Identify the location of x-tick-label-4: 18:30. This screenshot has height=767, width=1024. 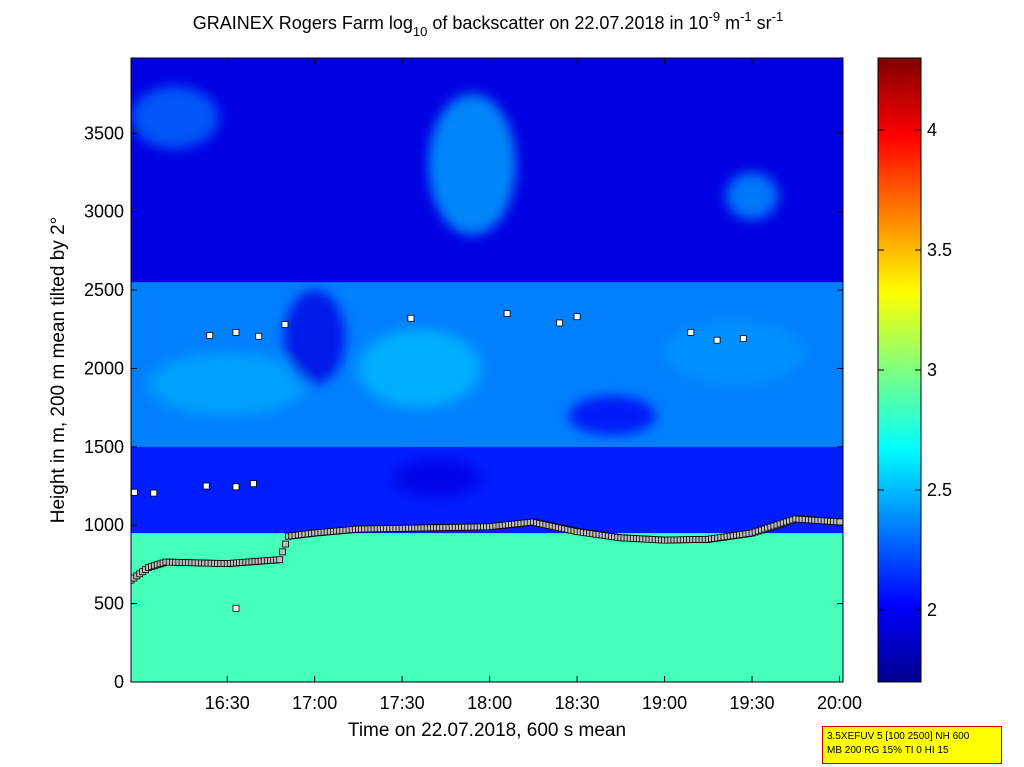
(577, 703).